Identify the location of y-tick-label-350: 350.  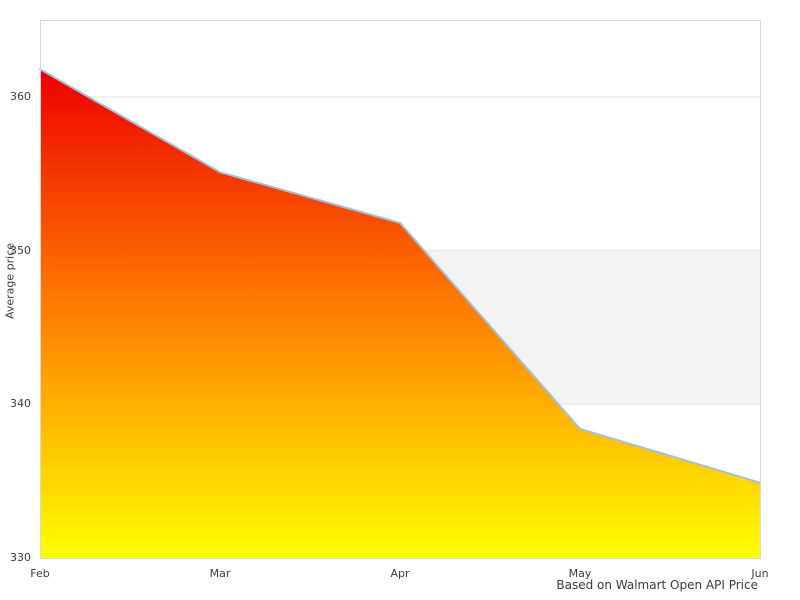
(20, 250).